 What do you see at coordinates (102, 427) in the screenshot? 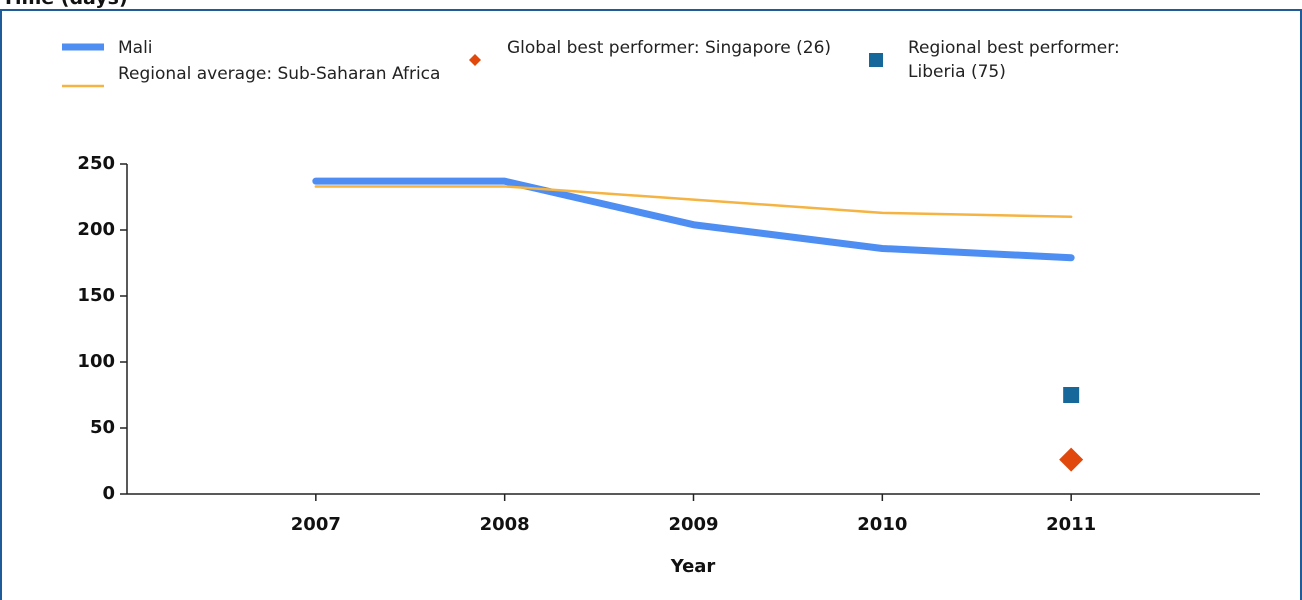
I see `y-tick-label: 50` at bounding box center [102, 427].